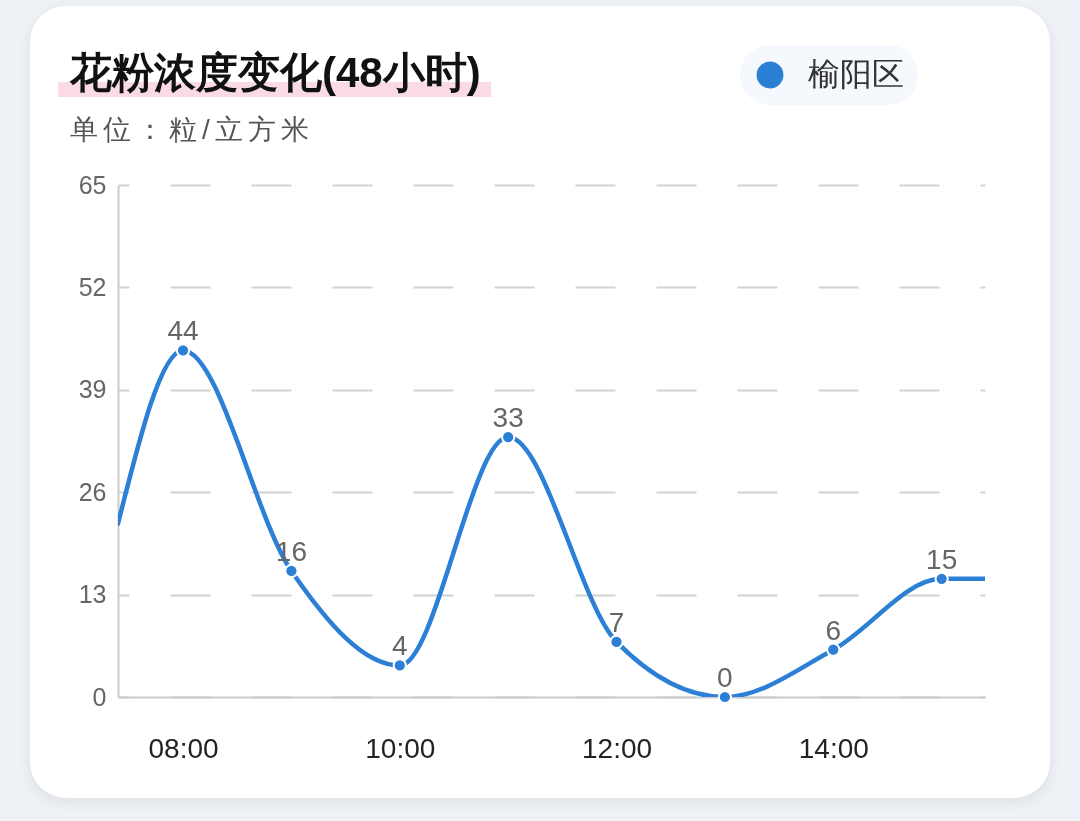 This screenshot has width=1080, height=821. What do you see at coordinates (400, 748) in the screenshot?
I see `x-tick-label: 10:00` at bounding box center [400, 748].